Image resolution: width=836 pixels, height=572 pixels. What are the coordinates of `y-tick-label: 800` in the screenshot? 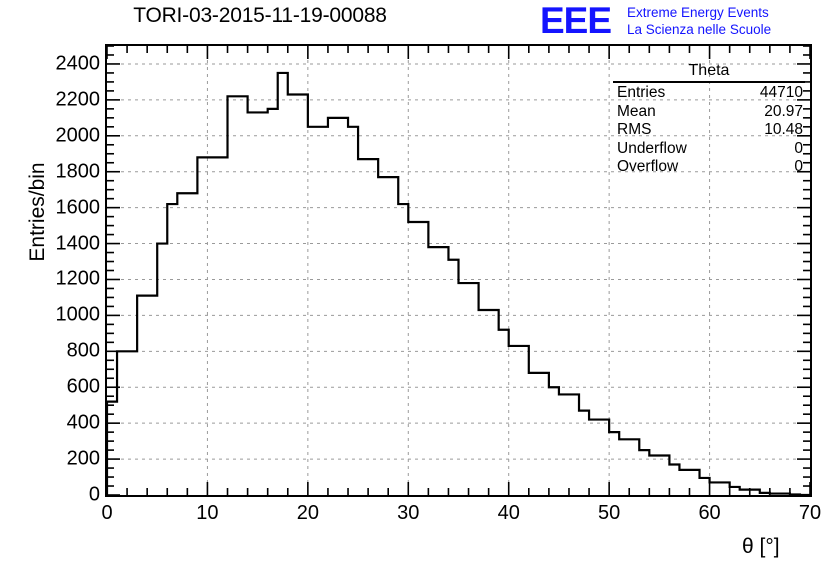 It's located at (83, 350).